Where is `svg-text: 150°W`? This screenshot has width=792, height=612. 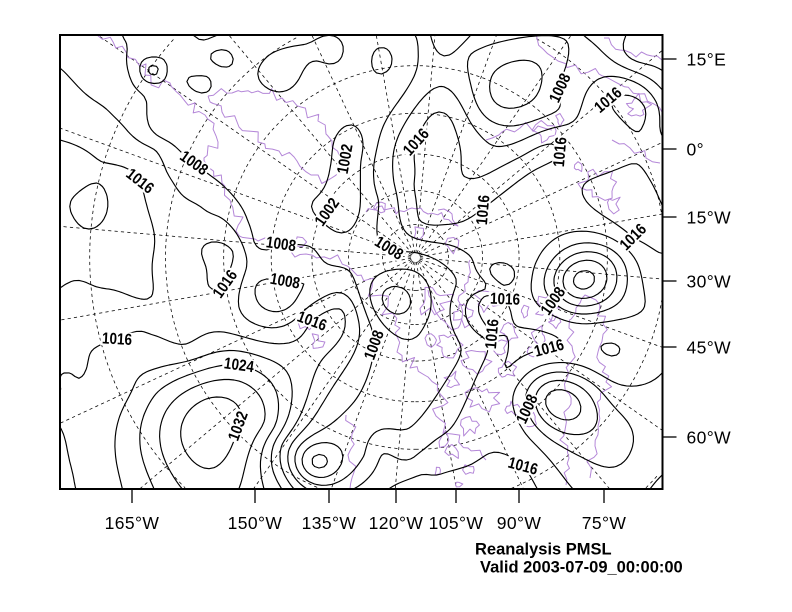 svg-text: 150°W is located at coordinates (255, 523).